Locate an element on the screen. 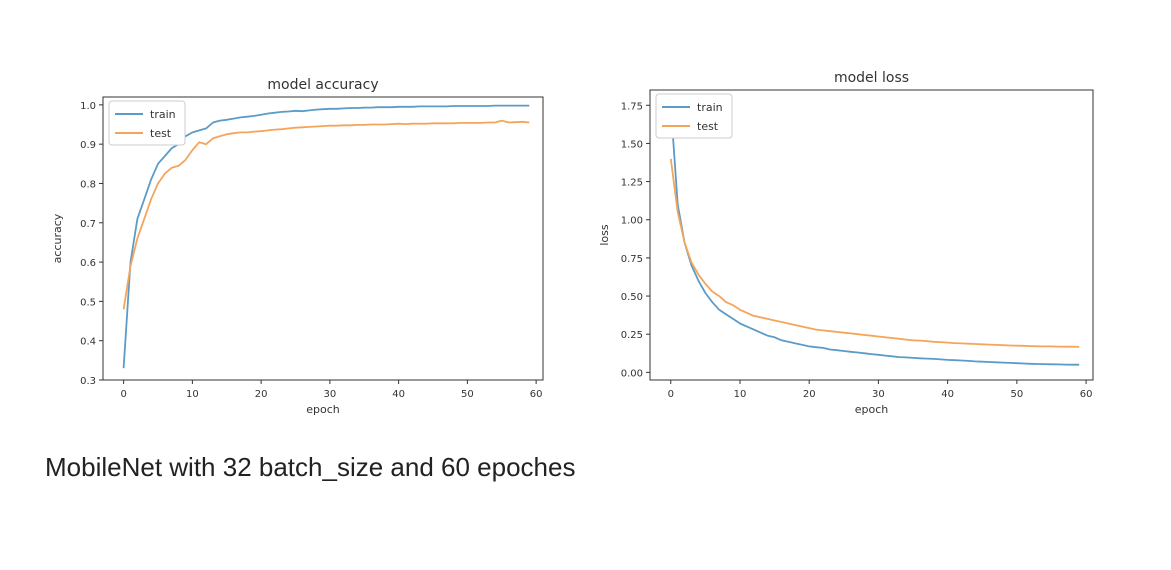 This screenshot has height=570, width=1171. chart-title: model loss is located at coordinates (871, 78).